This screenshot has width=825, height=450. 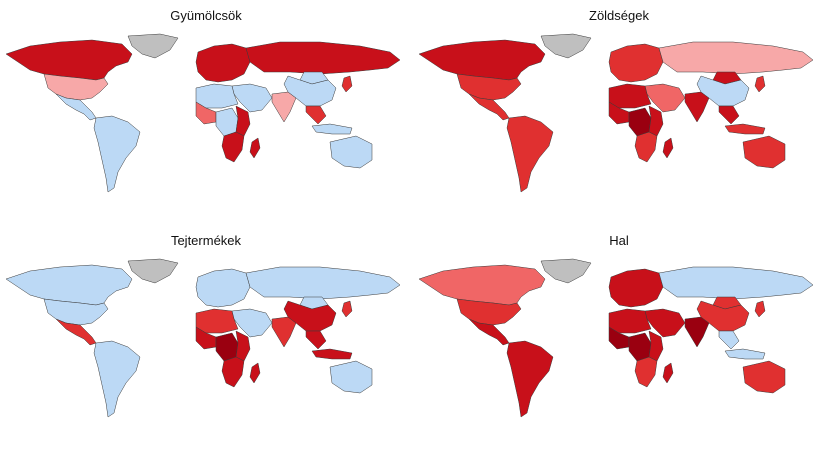 I want to click on panel-title: Tejtermékek, so click(x=206, y=240).